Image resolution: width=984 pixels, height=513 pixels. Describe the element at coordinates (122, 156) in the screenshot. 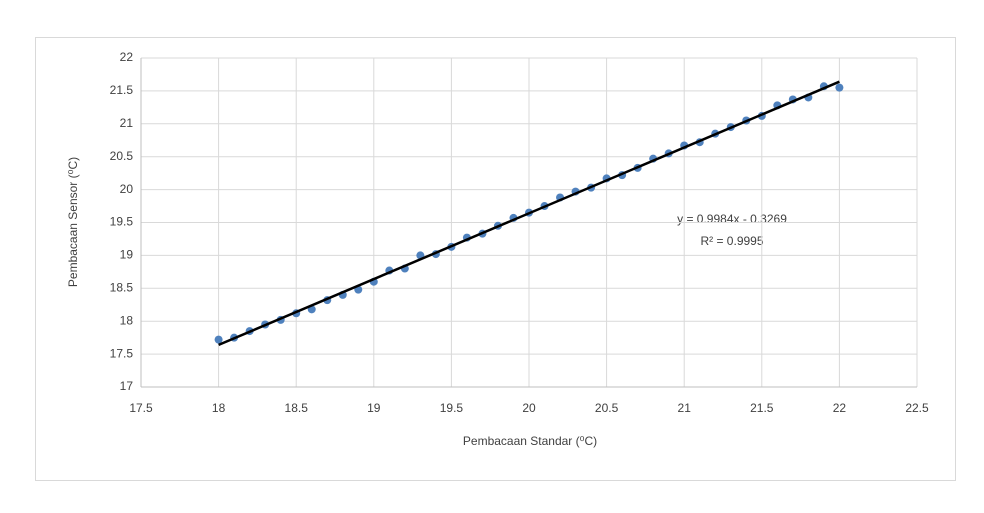

I see `y-tick-label: 20.5` at that location.